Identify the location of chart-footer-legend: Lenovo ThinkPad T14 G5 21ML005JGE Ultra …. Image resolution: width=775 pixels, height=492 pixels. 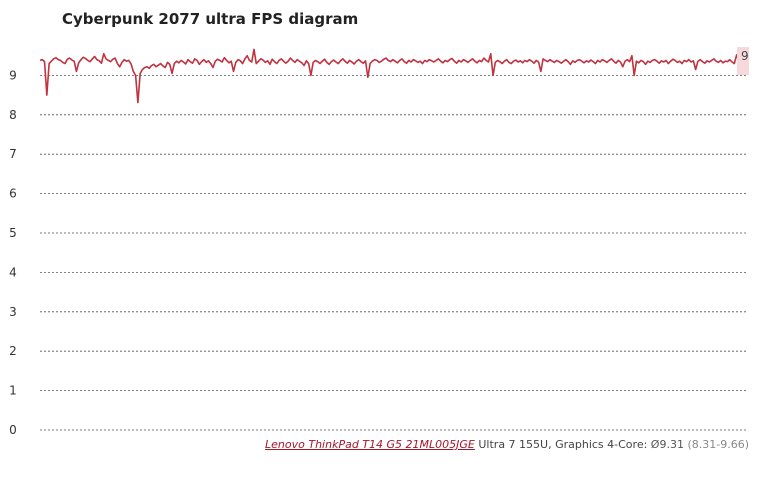
(507, 444).